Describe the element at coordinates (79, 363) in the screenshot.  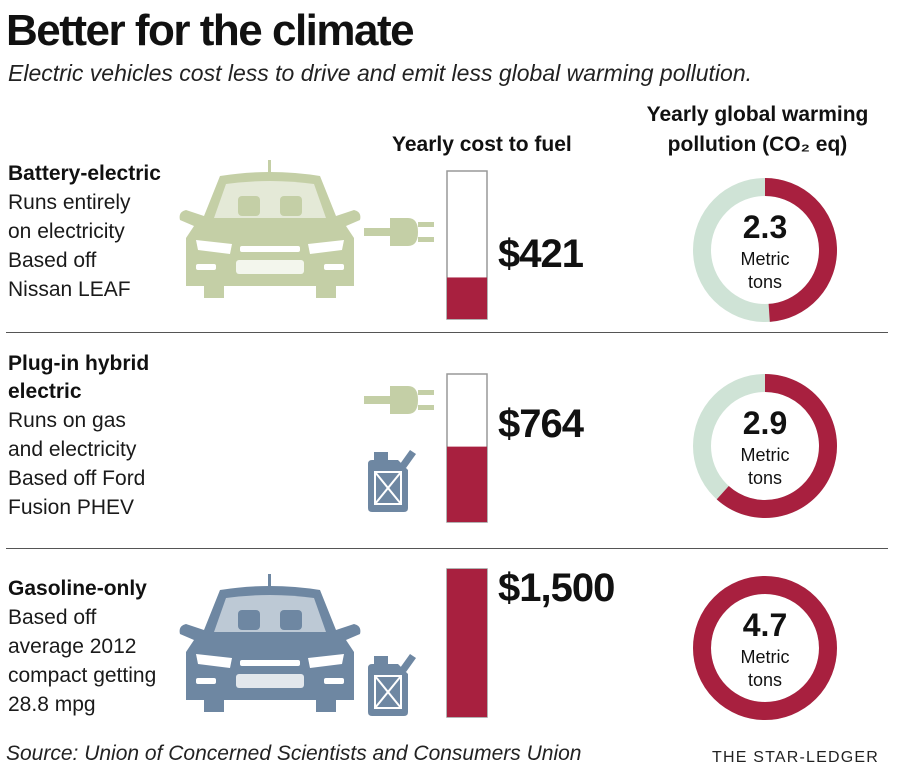
I see `vehicle-name: Plug-in hybrid` at that location.